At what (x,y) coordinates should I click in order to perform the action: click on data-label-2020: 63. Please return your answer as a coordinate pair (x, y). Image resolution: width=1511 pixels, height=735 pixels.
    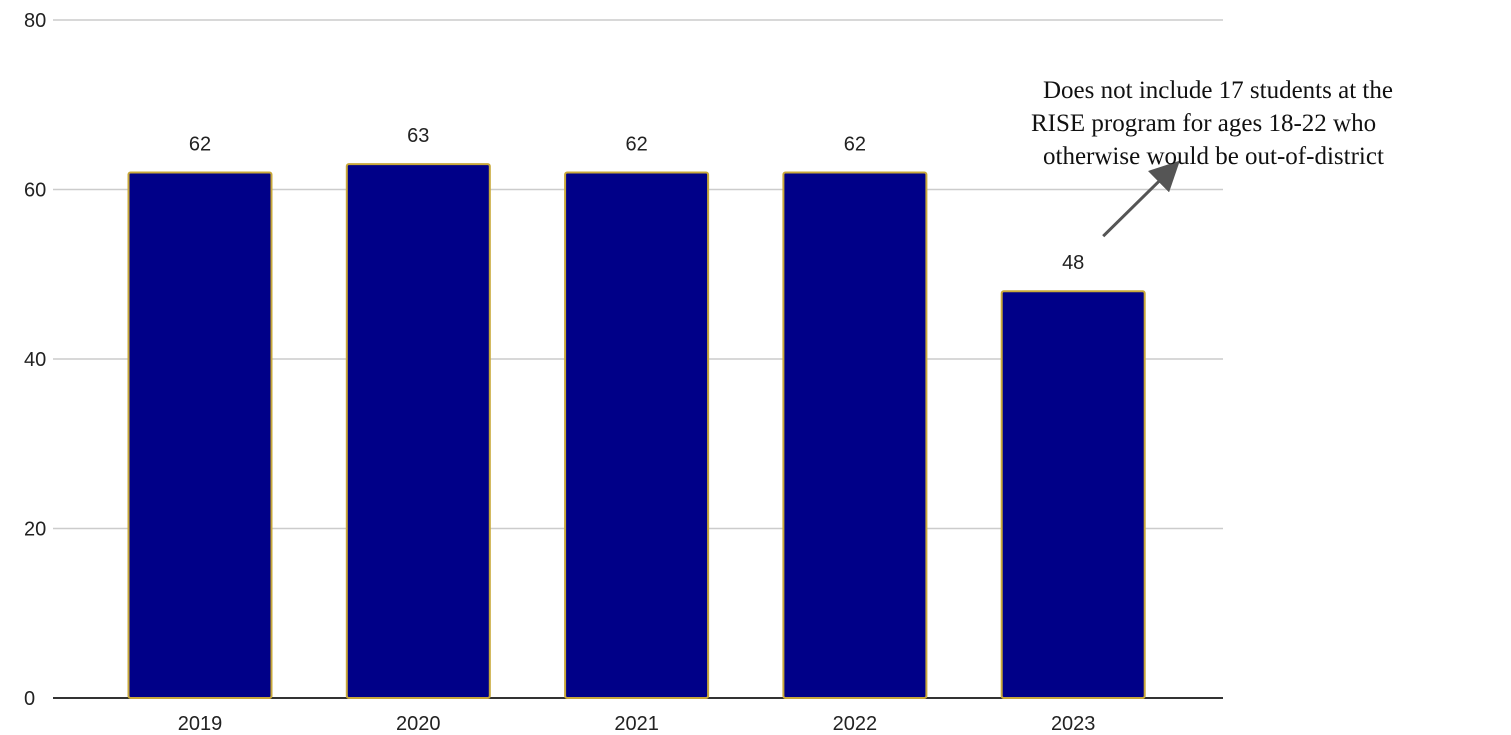
    Looking at the image, I should click on (418, 136).